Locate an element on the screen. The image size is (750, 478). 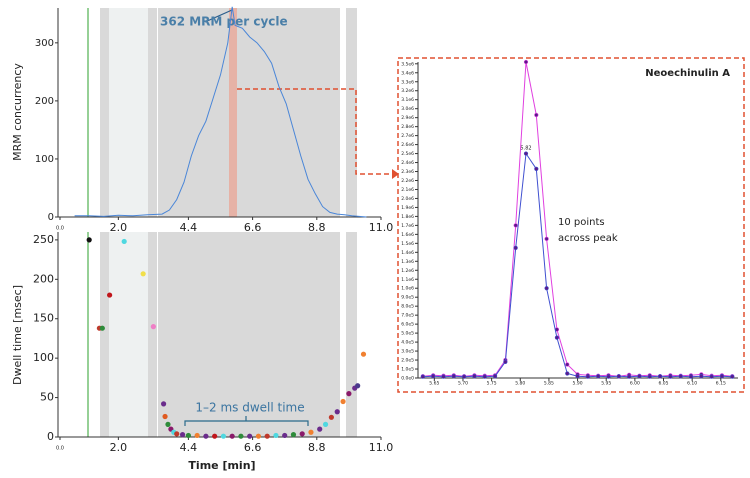
y-tick-label: 2.5e6 is located at coordinates (407, 154).